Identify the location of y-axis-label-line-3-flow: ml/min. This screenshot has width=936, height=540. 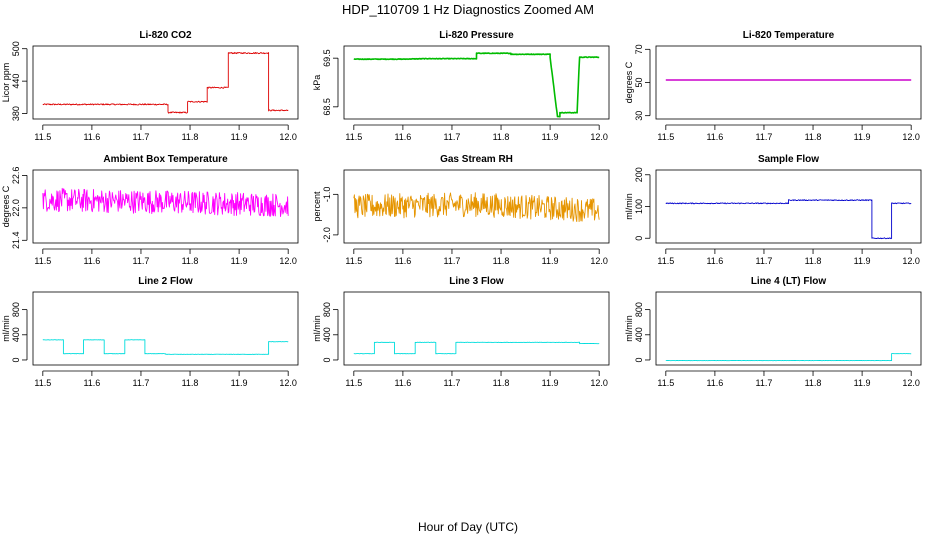
(317, 328).